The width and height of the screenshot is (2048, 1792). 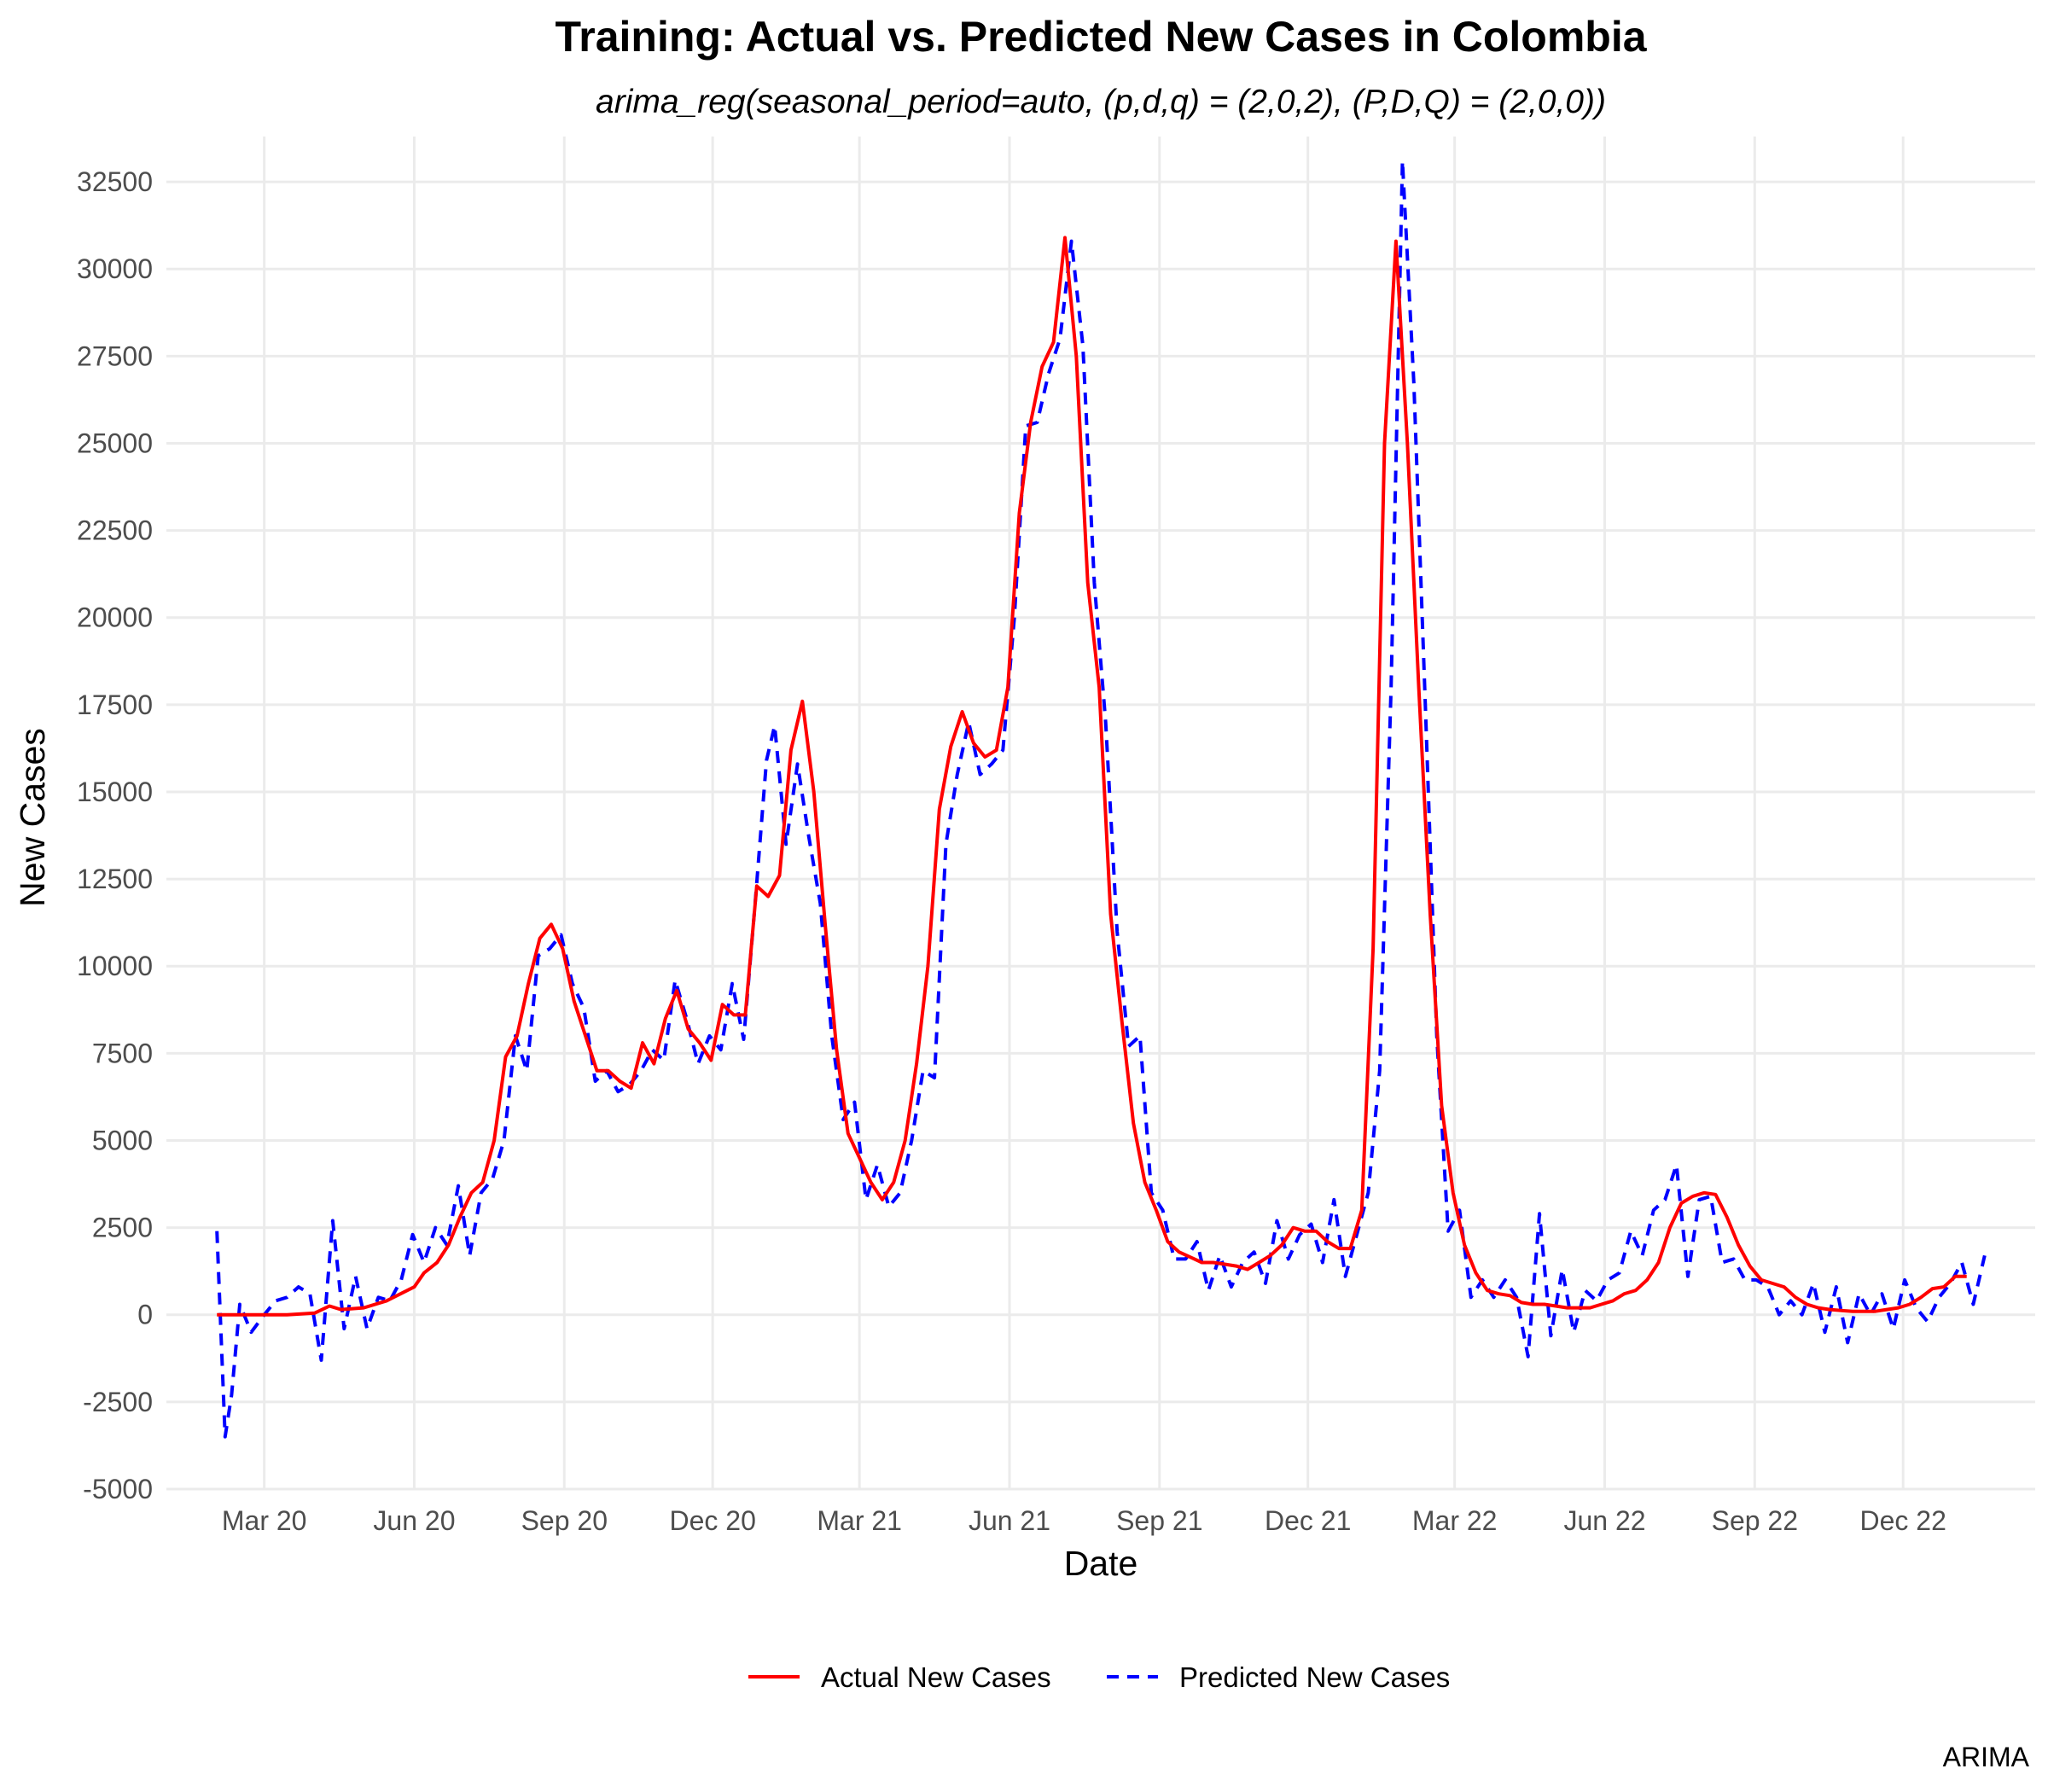 What do you see at coordinates (264, 1520) in the screenshot?
I see `x-tick-label: Mar 20` at bounding box center [264, 1520].